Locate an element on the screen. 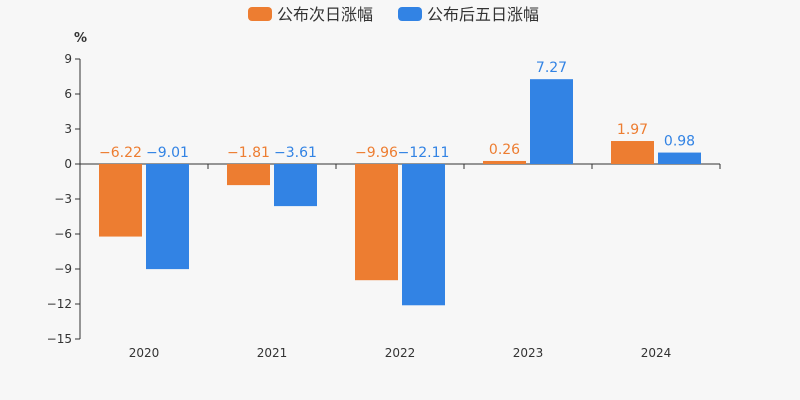 The height and width of the screenshot is (400, 800). y-tick-label: 0 is located at coordinates (68, 164).